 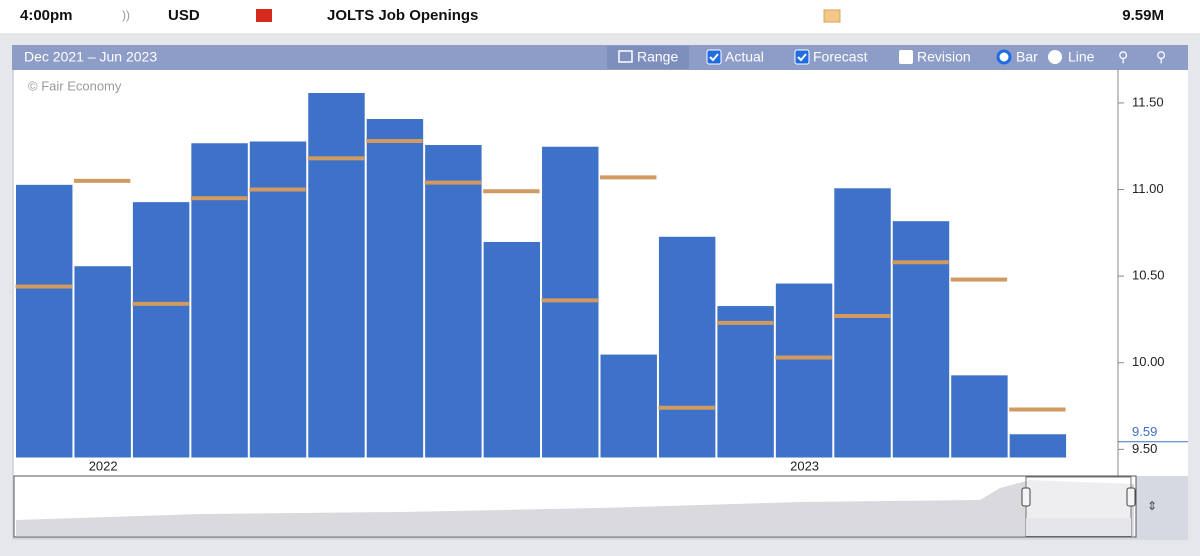 What do you see at coordinates (625, 56) in the screenshot?
I see `calendar-icon` at bounding box center [625, 56].